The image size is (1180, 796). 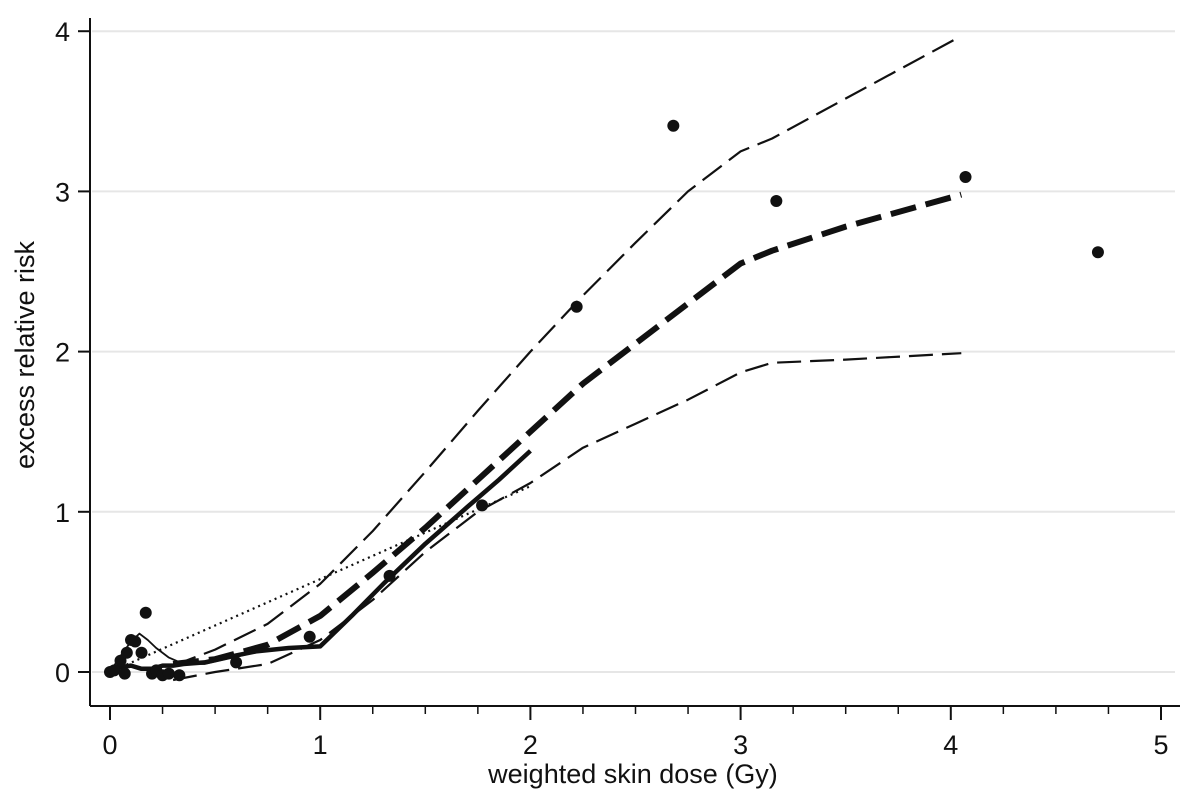 What do you see at coordinates (740, 745) in the screenshot?
I see `x-tick-label-3: 3` at bounding box center [740, 745].